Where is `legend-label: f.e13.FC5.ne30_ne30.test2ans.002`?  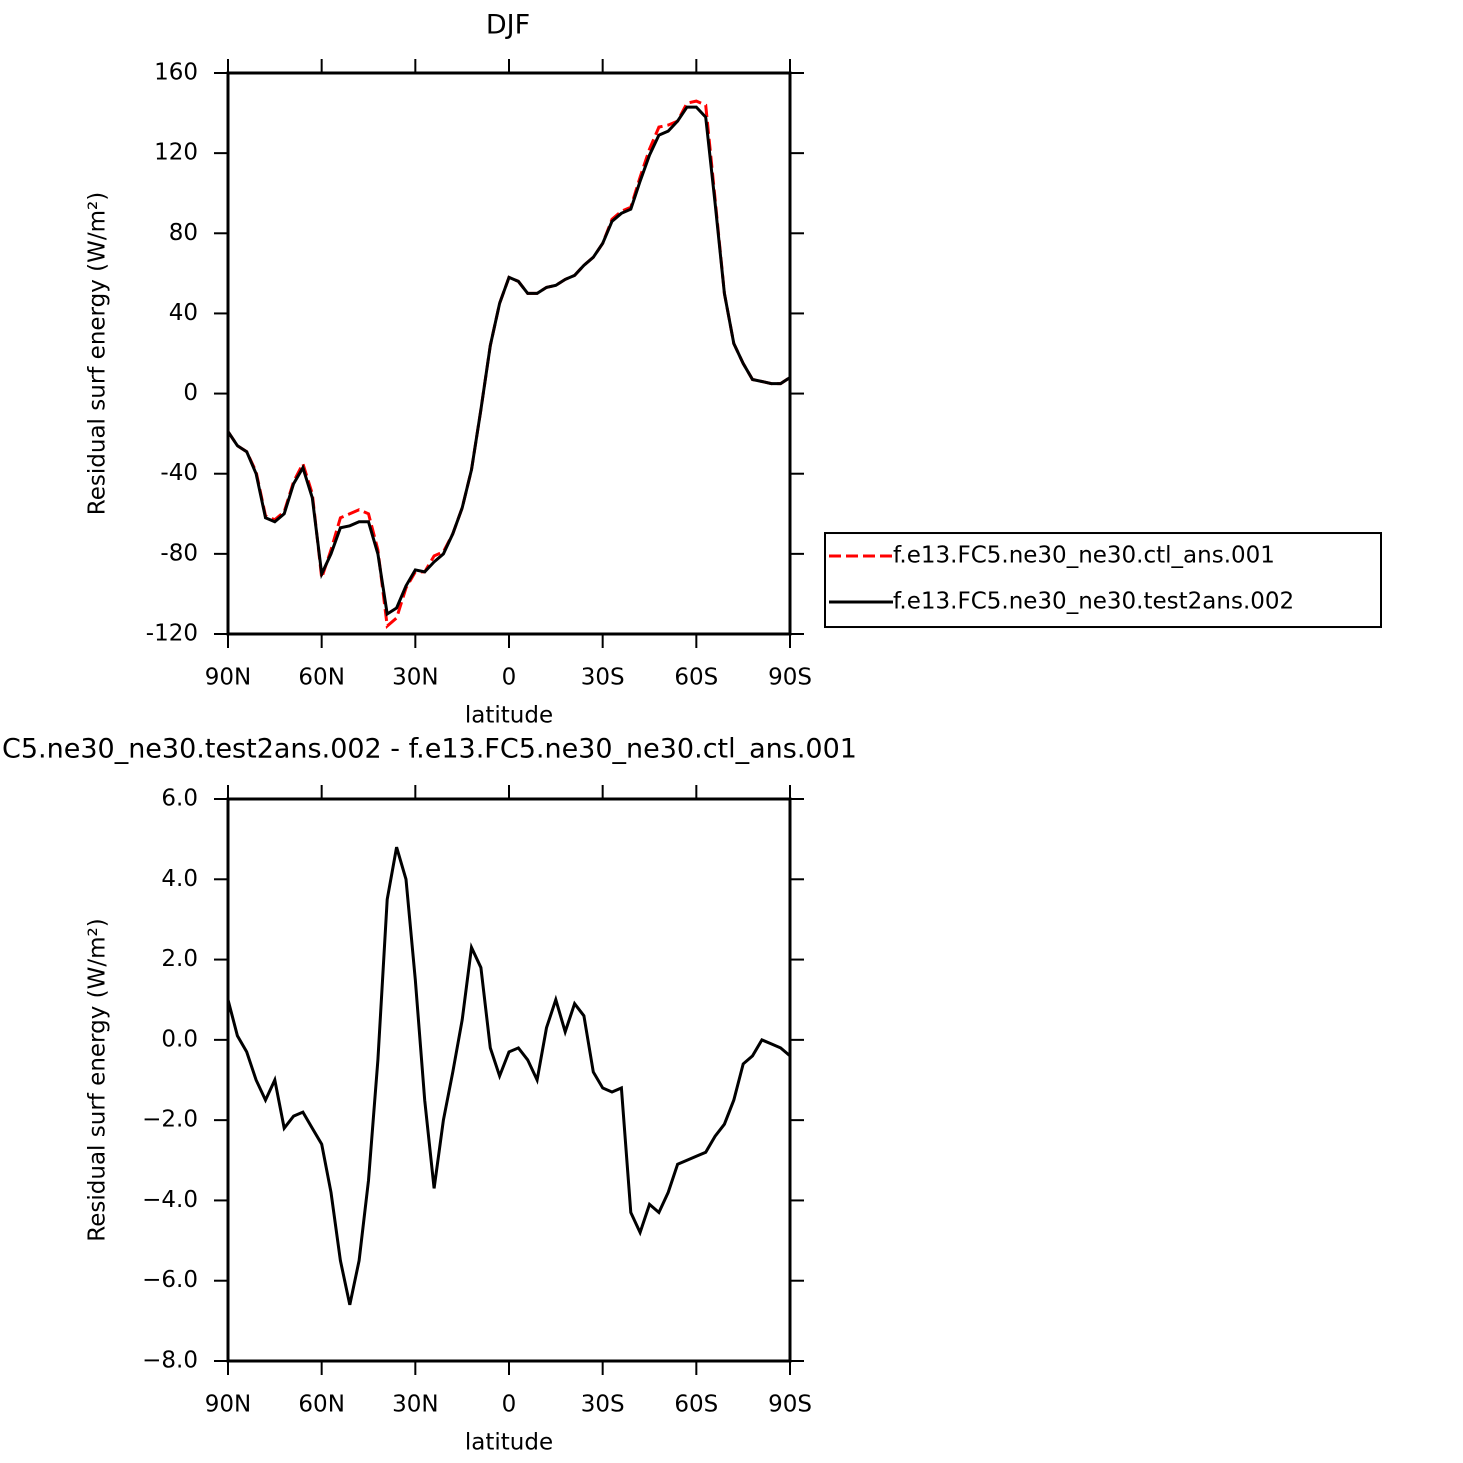
legend-label: f.e13.FC5.ne30_ne30.test2ans.002 is located at coordinates (1093, 602).